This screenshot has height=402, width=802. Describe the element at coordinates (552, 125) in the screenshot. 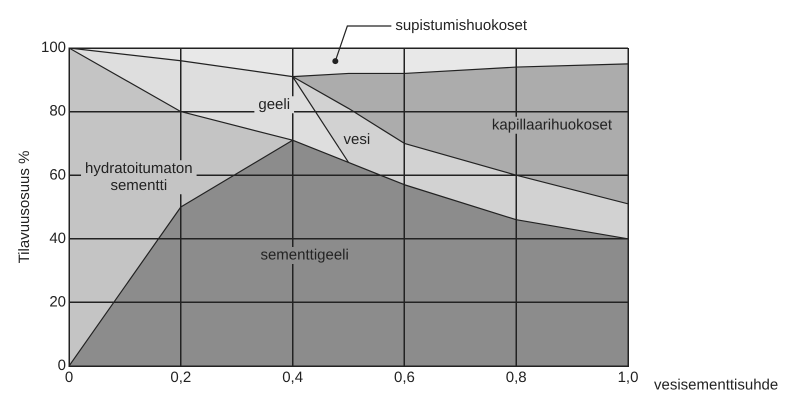

I see `series-label: kapillaarihuokoset` at that location.